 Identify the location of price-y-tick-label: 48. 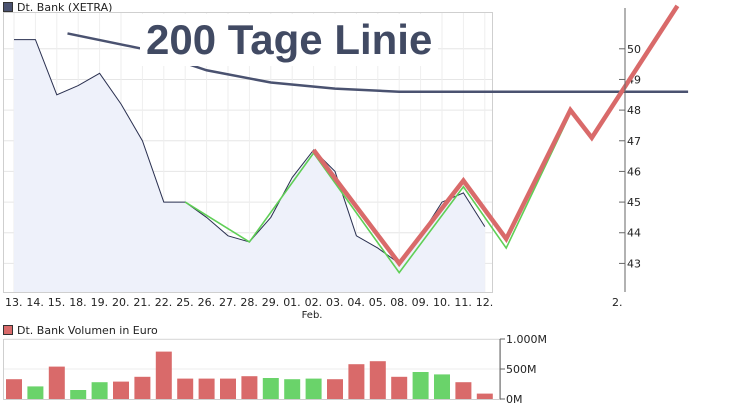
(634, 110).